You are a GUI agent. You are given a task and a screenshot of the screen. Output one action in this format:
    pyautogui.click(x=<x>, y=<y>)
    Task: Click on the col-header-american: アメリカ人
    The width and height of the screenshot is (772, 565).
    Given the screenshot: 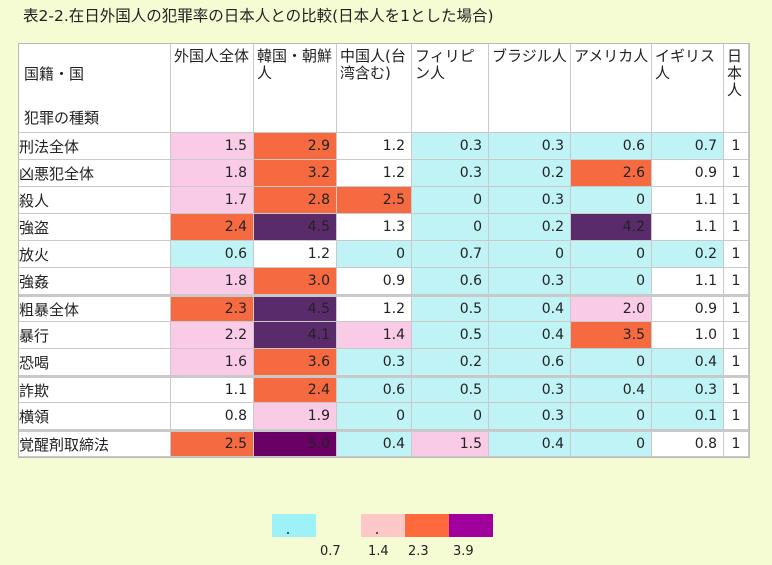 What is the action you would take?
    pyautogui.click(x=611, y=88)
    